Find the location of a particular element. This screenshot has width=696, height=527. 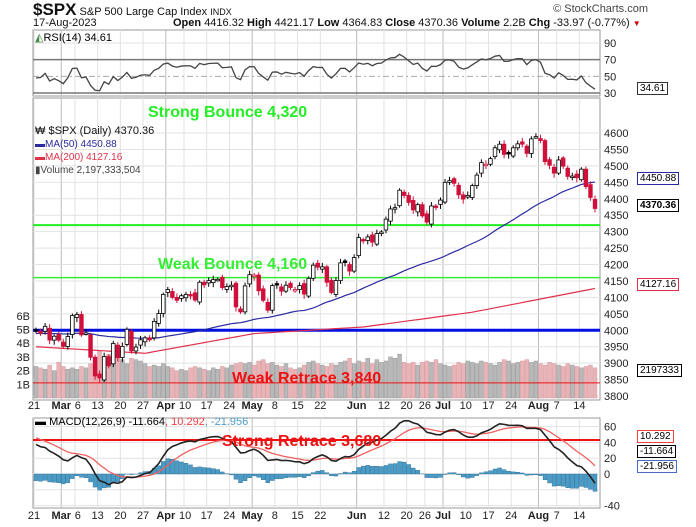

candle-icon: ₩ is located at coordinates (40, 131).